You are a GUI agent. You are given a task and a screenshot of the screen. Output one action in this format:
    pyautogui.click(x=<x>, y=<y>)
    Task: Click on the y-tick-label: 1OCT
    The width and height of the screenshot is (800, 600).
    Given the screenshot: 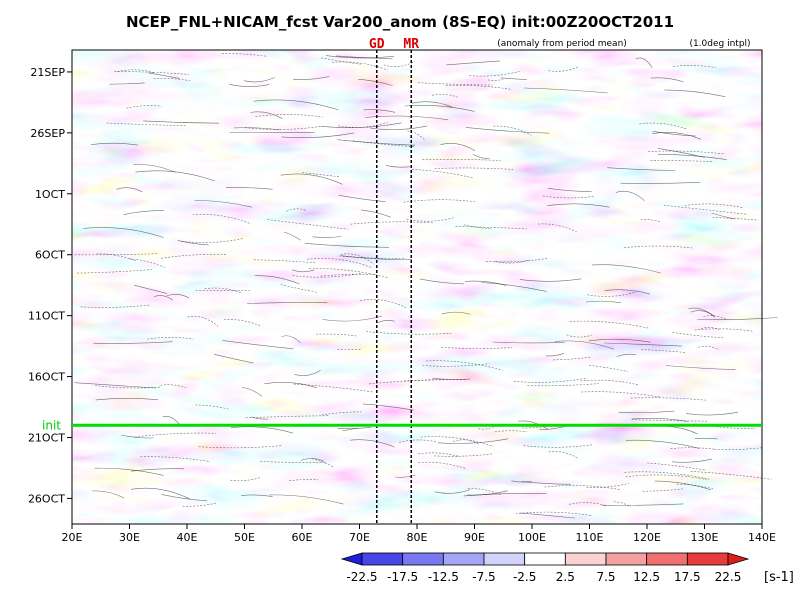 What is the action you would take?
    pyautogui.click(x=50, y=194)
    